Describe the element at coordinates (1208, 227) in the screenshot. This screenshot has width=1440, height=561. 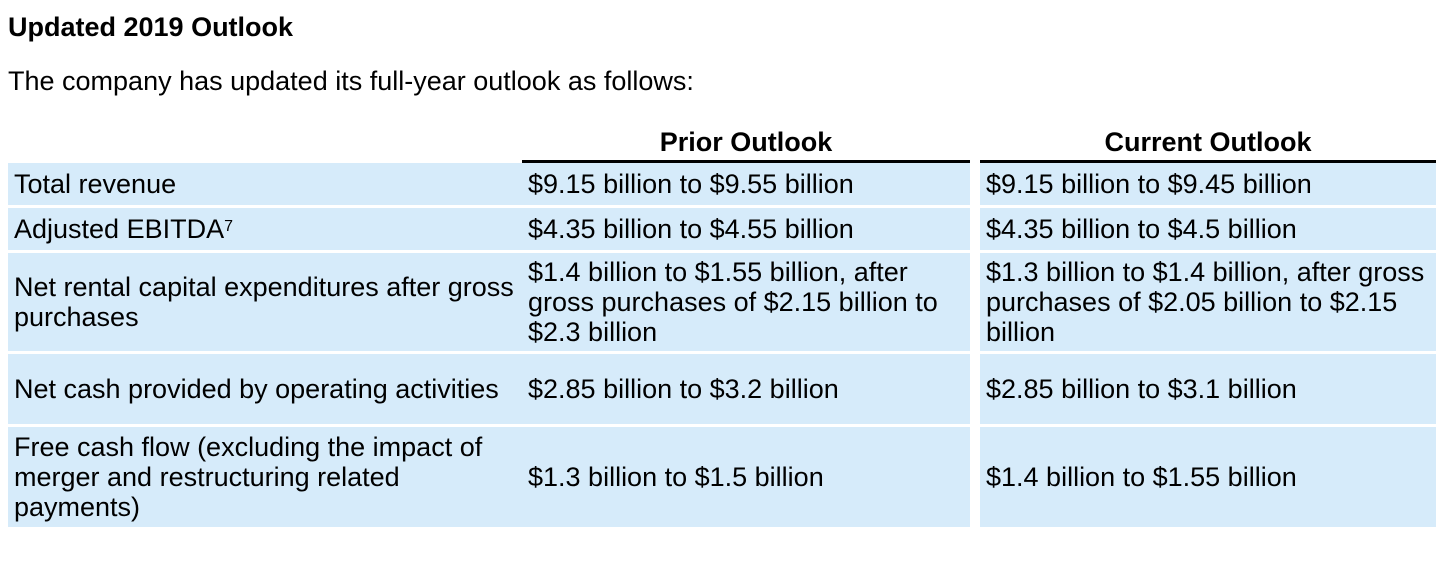
I see `current-value: $4.35 billion to $4.5 billion` at that location.